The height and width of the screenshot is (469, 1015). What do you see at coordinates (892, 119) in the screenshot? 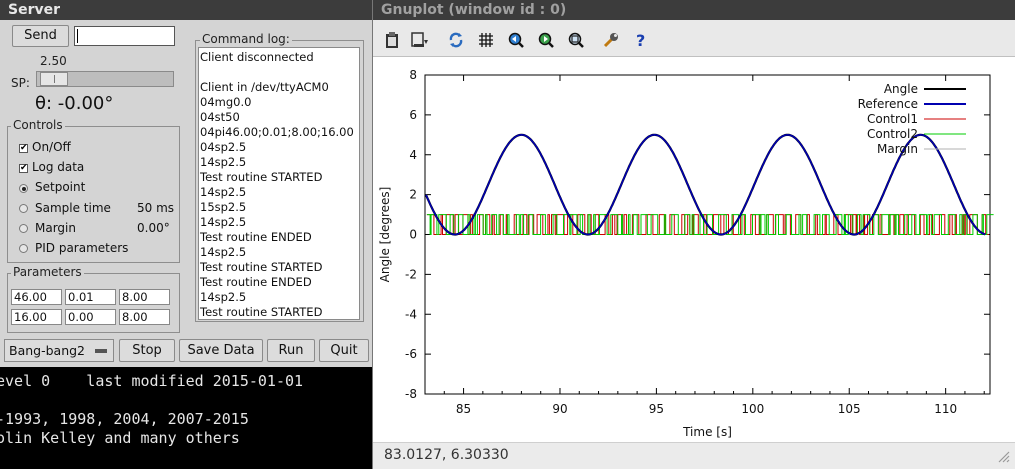
I see `legend-label: Control1` at bounding box center [892, 119].